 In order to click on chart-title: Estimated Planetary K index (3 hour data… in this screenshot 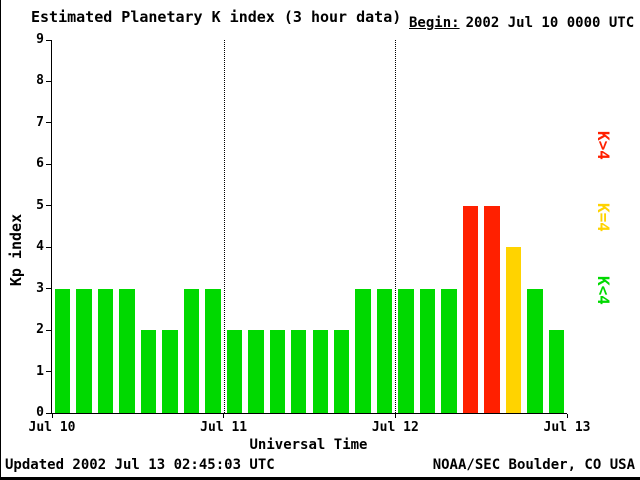, I will do `click(216, 17)`.